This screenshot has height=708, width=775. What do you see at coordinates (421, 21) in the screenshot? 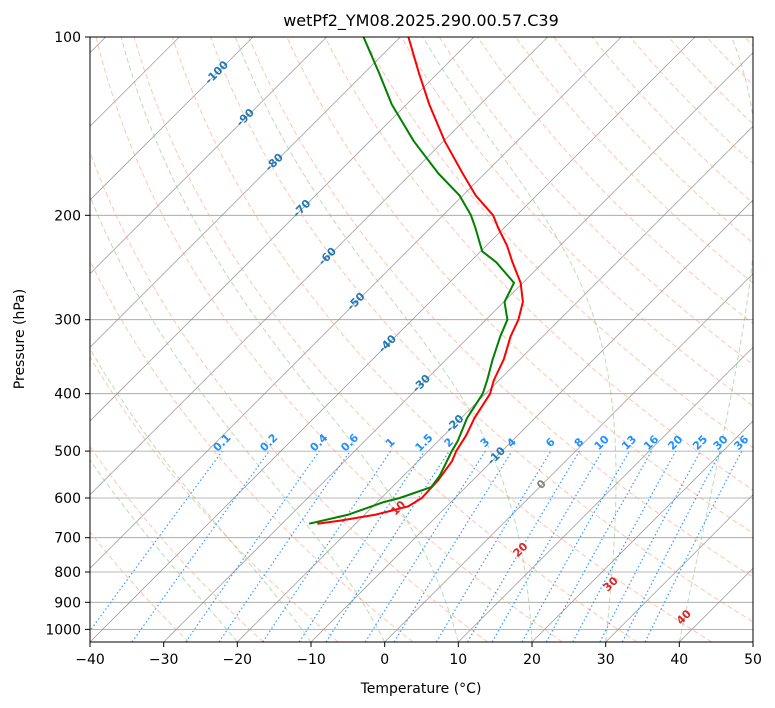
I see `chart-title: wetPf2_YM08.2025.290.00.57.C39` at bounding box center [421, 21].